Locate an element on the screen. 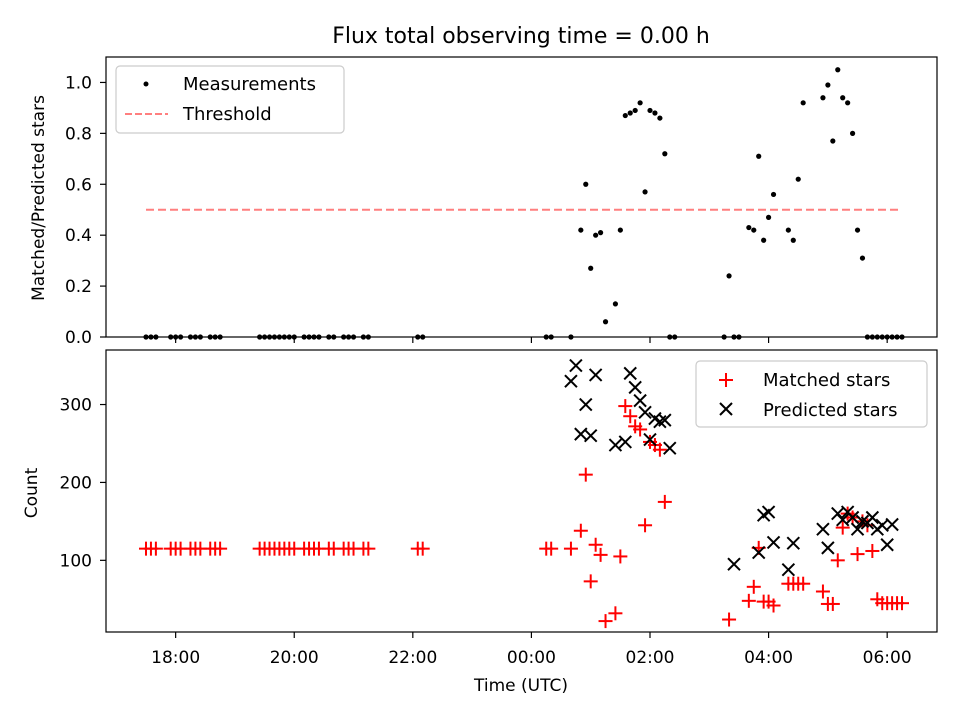 The height and width of the screenshot is (720, 960). x-tick-label: 02:00 is located at coordinates (650, 658).